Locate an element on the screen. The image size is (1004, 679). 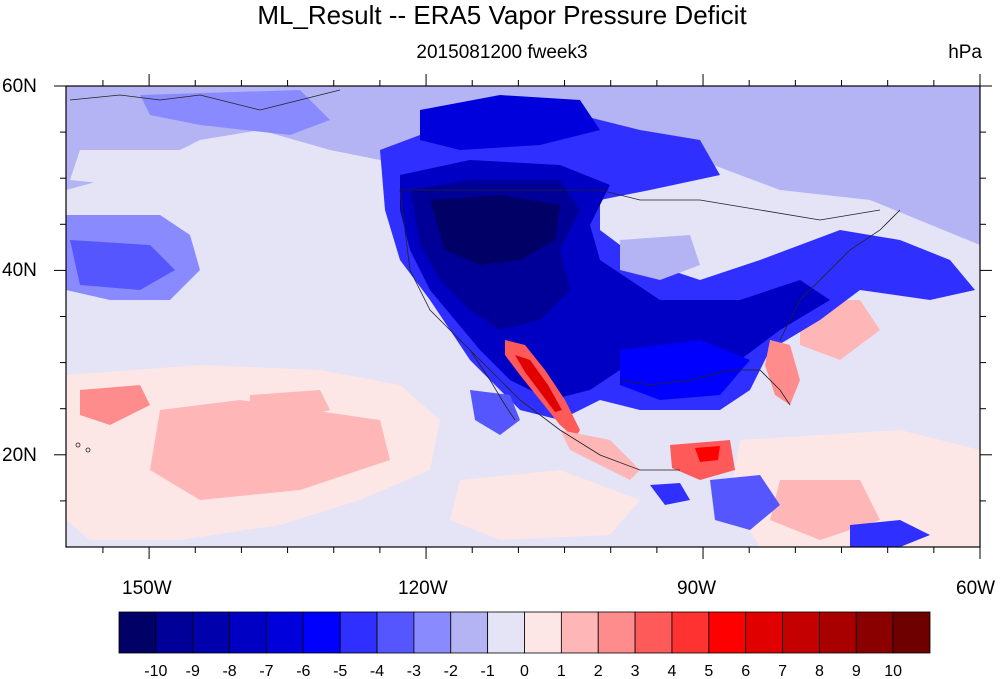
colorbar-label: -3 is located at coordinates (414, 671).